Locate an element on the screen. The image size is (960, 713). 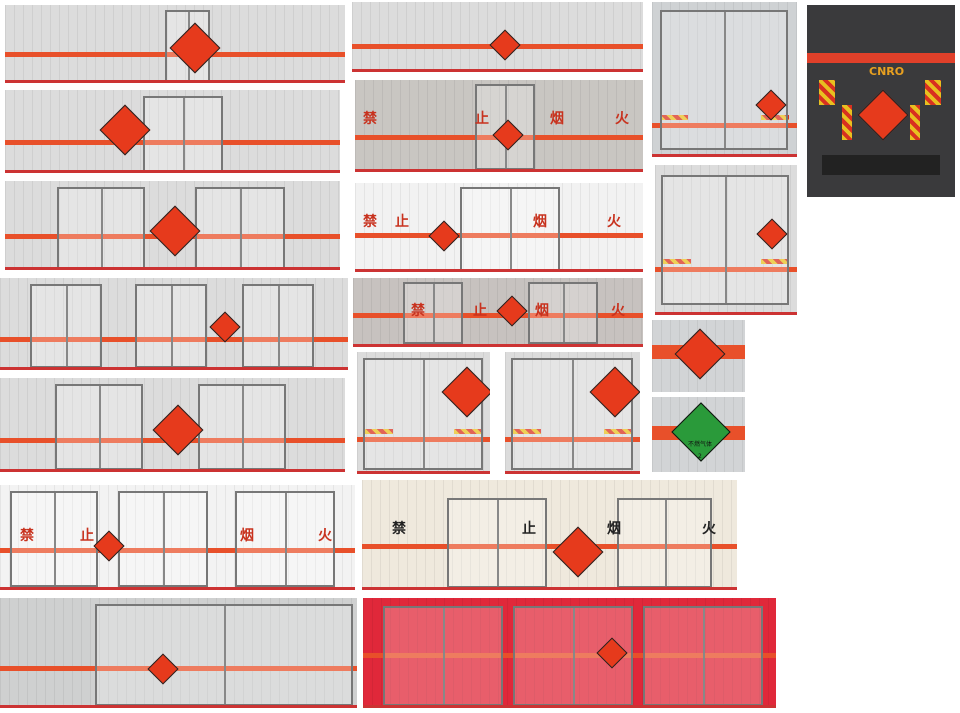
gas-label: 不燃气体 is located at coordinates (700, 444).